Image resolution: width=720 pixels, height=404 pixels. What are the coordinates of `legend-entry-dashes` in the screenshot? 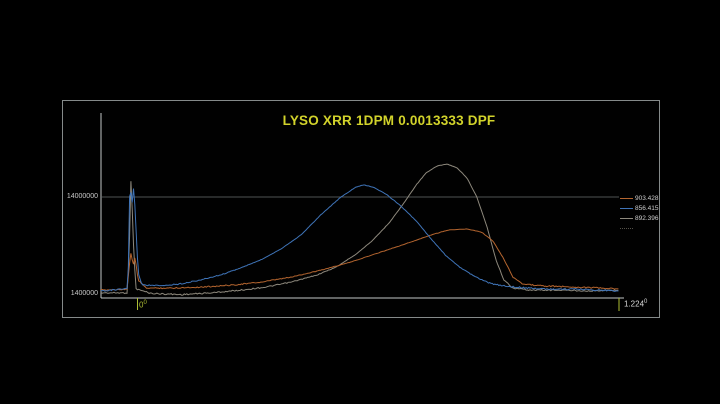 It's located at (639, 228).